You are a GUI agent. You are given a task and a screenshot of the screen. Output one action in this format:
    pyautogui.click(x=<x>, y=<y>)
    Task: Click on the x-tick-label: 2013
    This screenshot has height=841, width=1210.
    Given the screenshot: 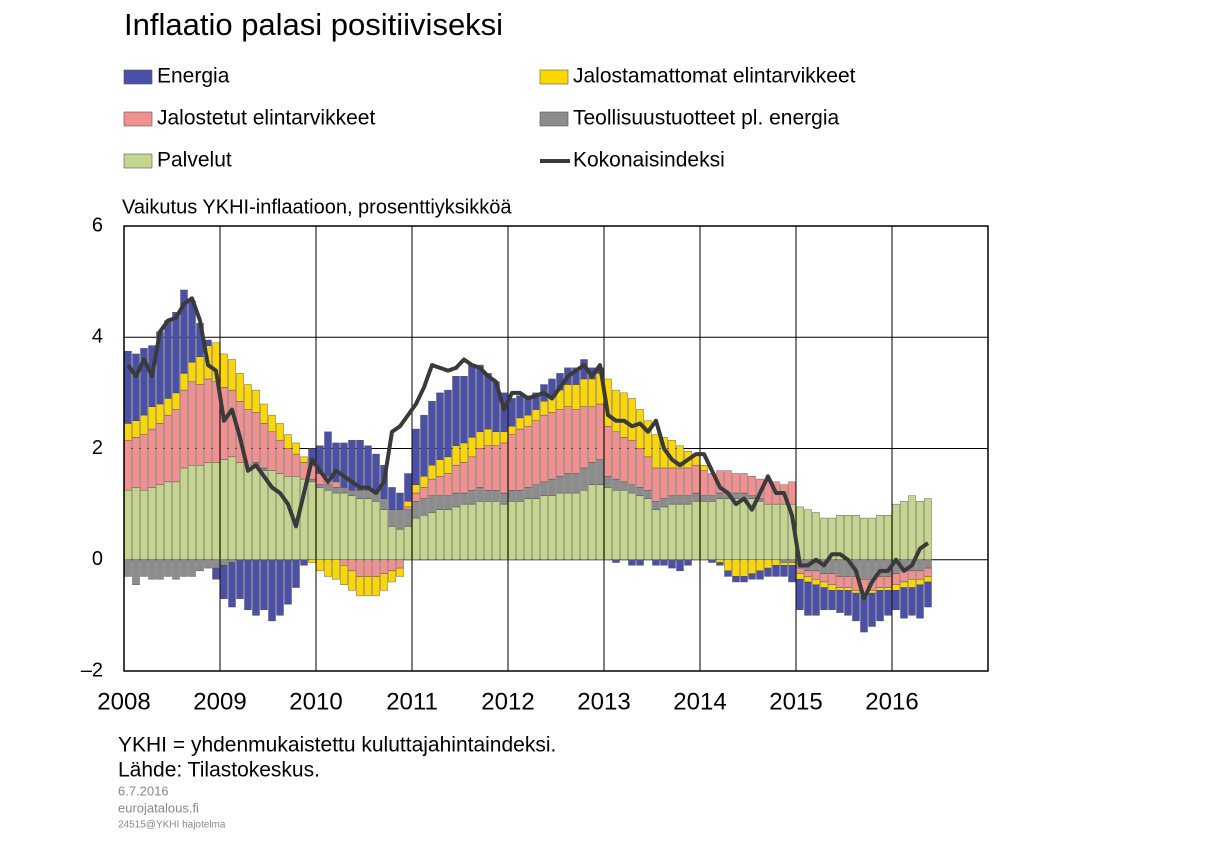 What is the action you would take?
    pyautogui.click(x=603, y=701)
    